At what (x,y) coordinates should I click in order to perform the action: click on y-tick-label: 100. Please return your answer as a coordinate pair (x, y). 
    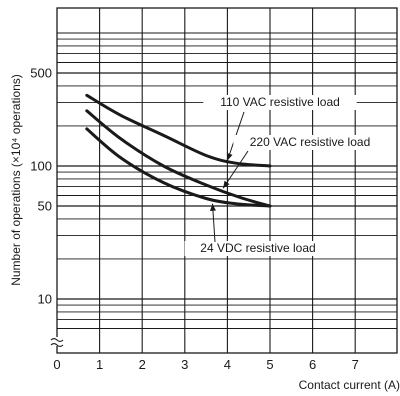
    Looking at the image, I should click on (41, 166).